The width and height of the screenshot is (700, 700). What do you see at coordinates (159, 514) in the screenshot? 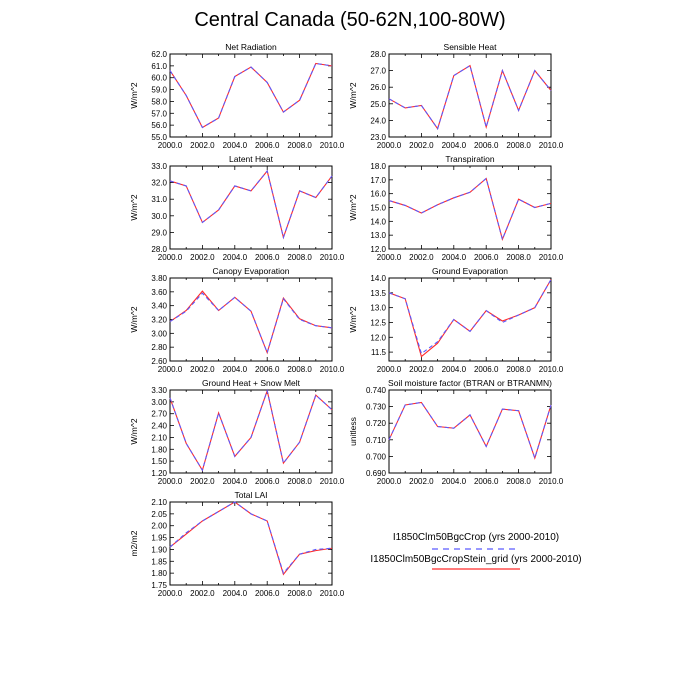
I see `y-tick-label: 2.05` at bounding box center [159, 514].